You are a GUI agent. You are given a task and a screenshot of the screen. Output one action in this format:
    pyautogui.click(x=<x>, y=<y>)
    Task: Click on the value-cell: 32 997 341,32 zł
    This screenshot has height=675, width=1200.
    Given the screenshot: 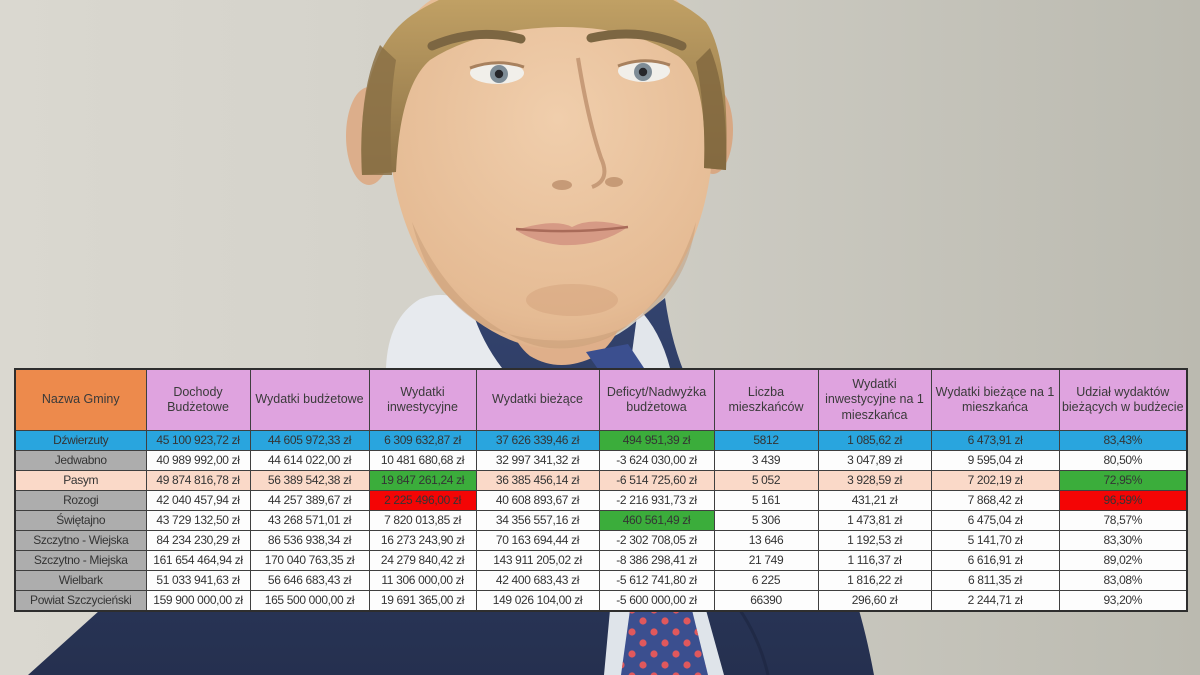 What is the action you would take?
    pyautogui.click(x=537, y=460)
    